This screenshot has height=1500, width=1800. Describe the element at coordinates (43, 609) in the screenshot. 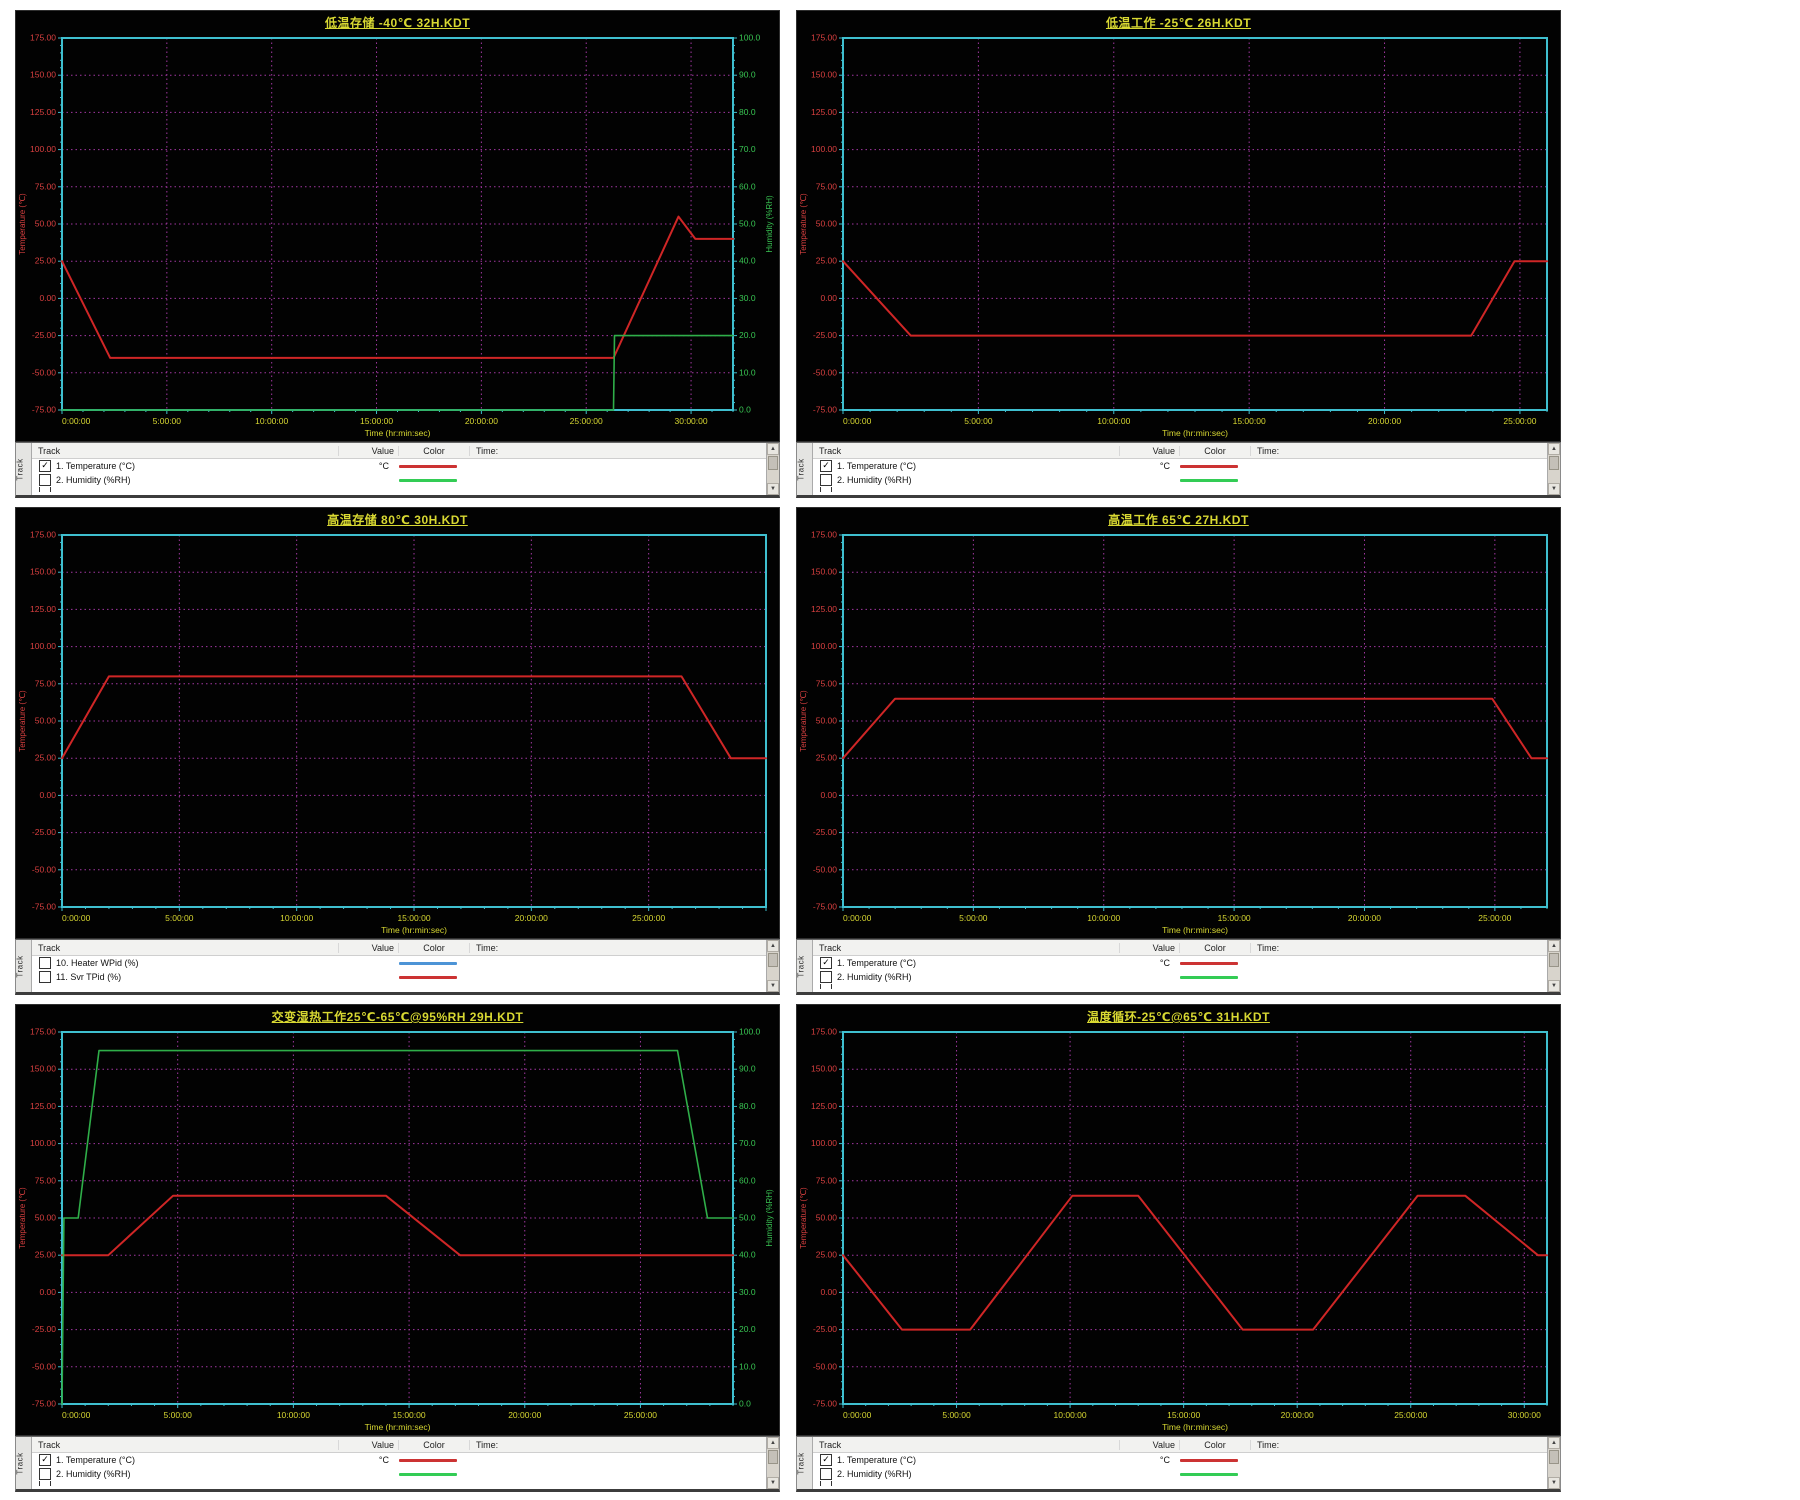

I see `svg-text: 125.00` at that location.